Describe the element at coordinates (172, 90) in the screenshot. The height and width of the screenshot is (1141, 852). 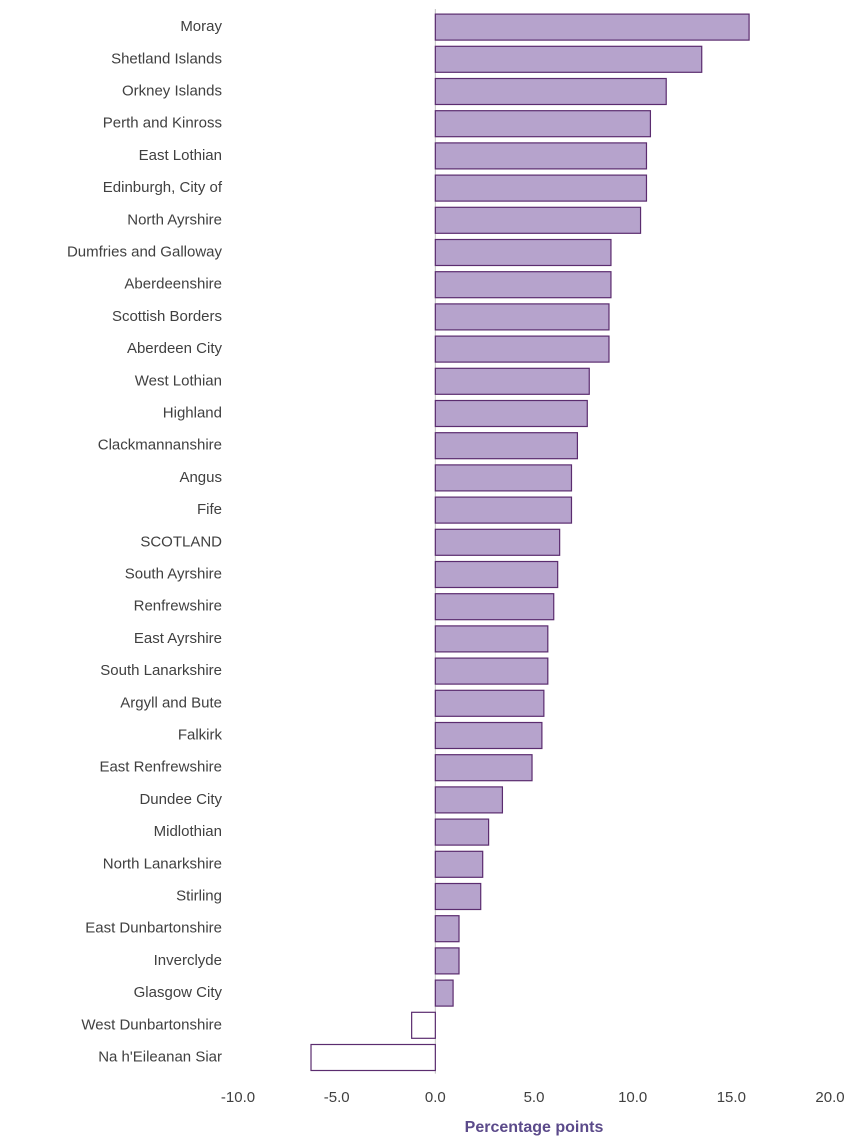
I see `y-tick-label: Orkney Islands` at that location.